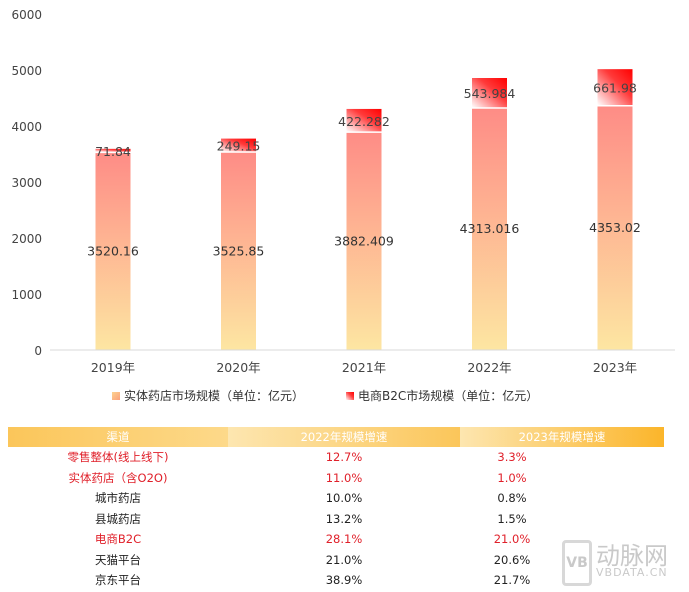  I want to click on growth-2022-cell: 13.2%, so click(344, 518).